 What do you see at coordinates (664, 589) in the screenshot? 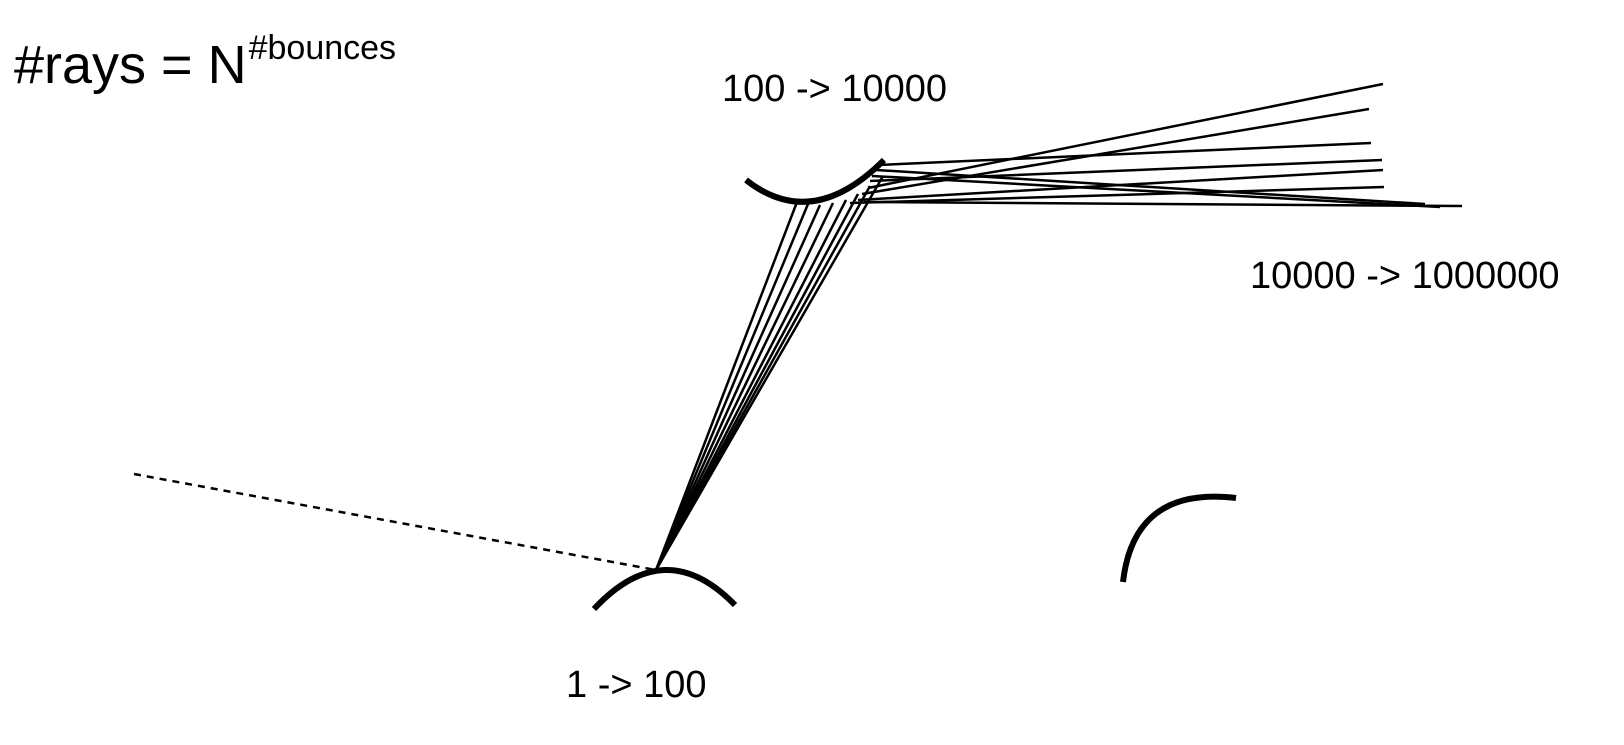
I see `first-surface-arc` at bounding box center [664, 589].